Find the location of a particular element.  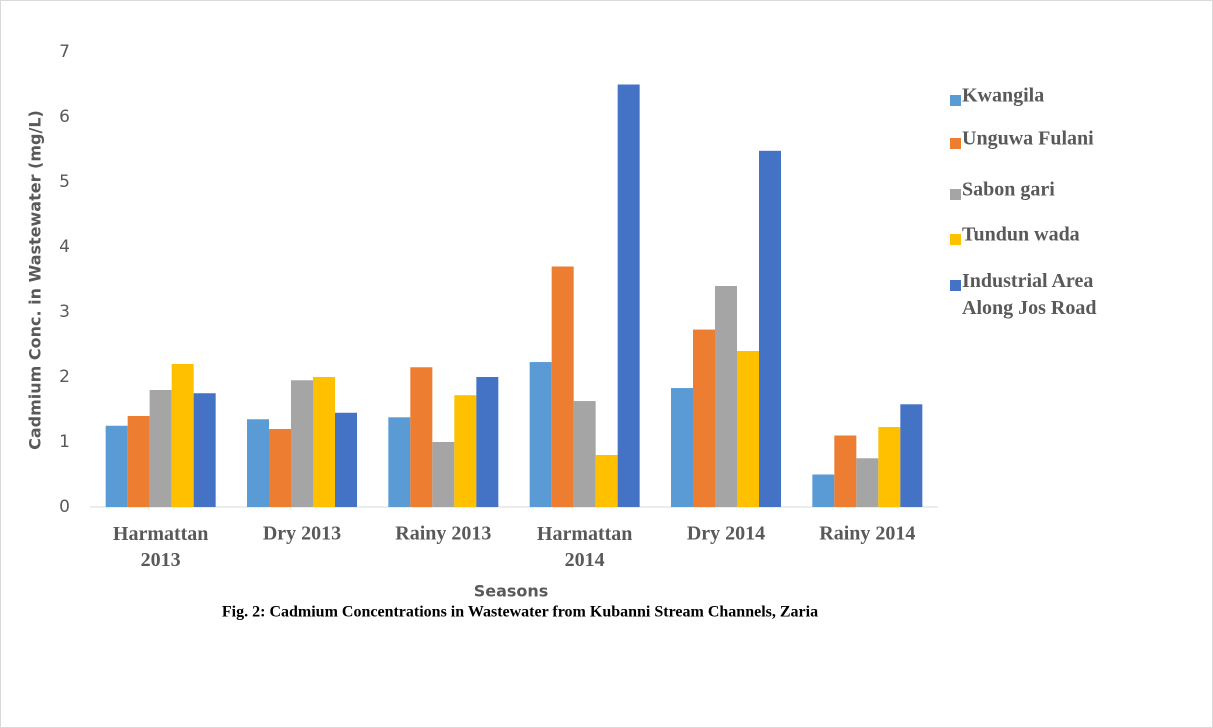

x-tick-label: Rainy 2013 is located at coordinates (443, 534).